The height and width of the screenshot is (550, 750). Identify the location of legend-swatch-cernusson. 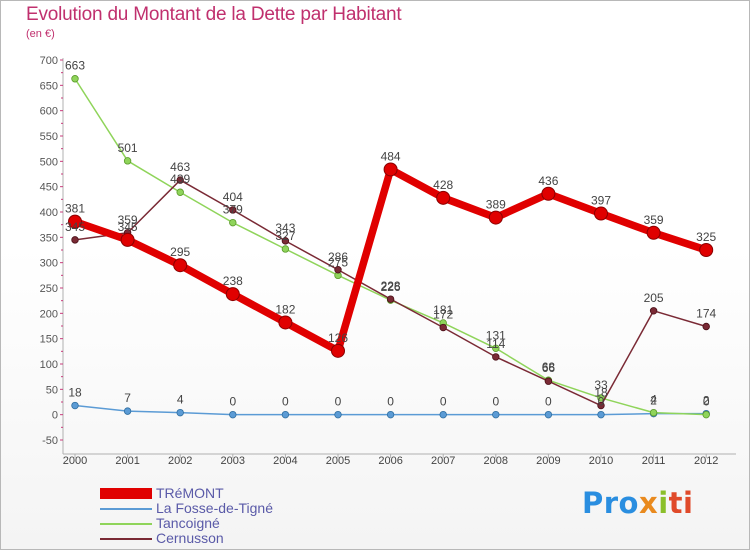
(126, 538).